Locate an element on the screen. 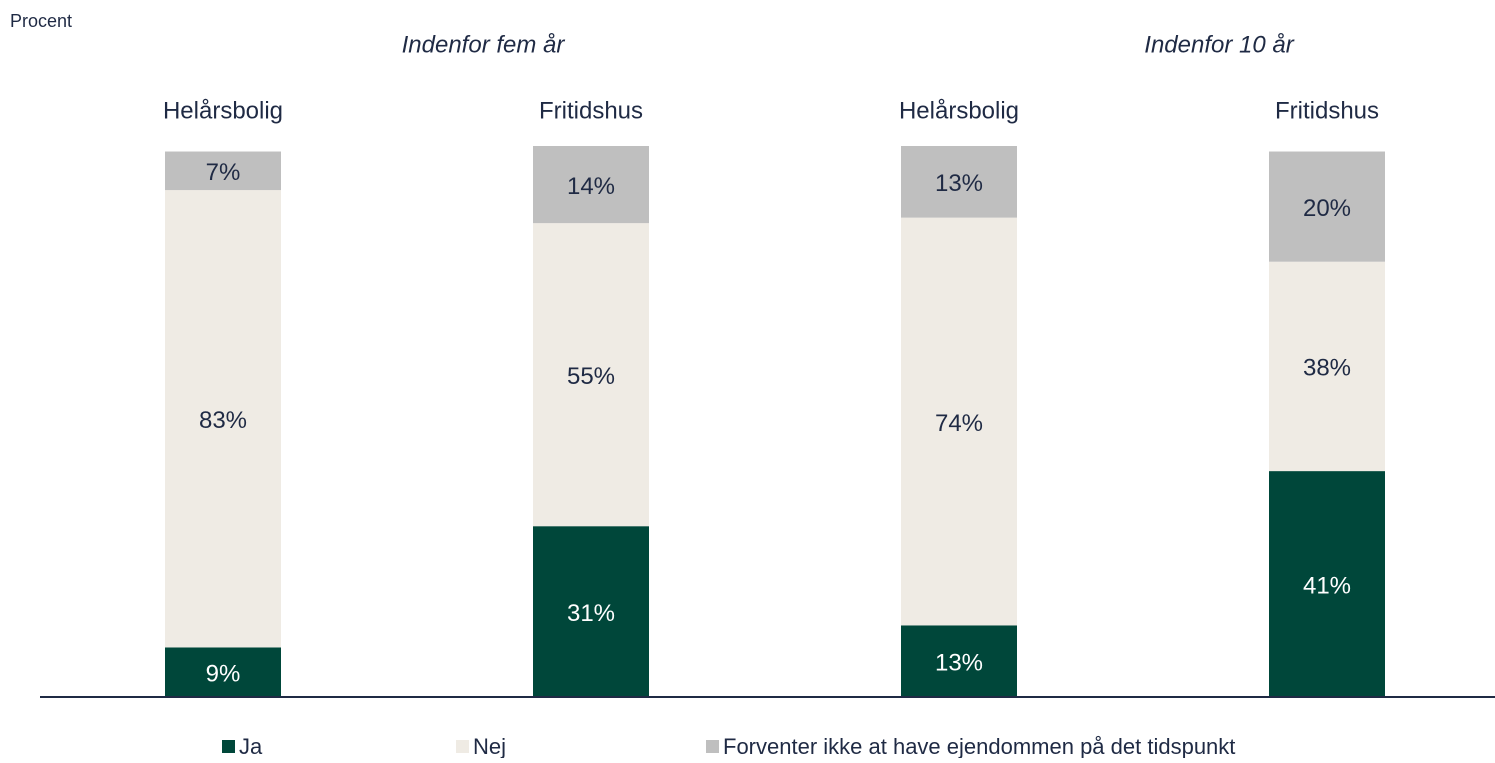 The image size is (1495, 763). data-label: 55% is located at coordinates (591, 376).